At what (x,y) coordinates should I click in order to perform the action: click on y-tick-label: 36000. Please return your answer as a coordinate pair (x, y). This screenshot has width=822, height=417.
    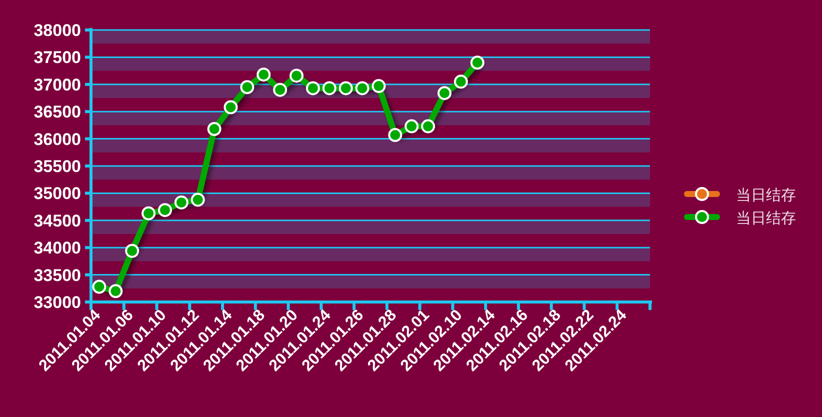
    Looking at the image, I should click on (57, 139).